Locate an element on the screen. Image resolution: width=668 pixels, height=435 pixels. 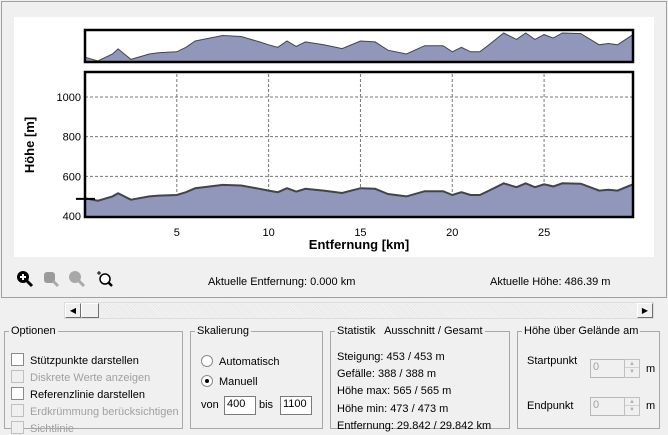
checkbox-sichtlinie: Sichtlinie is located at coordinates (42, 428).